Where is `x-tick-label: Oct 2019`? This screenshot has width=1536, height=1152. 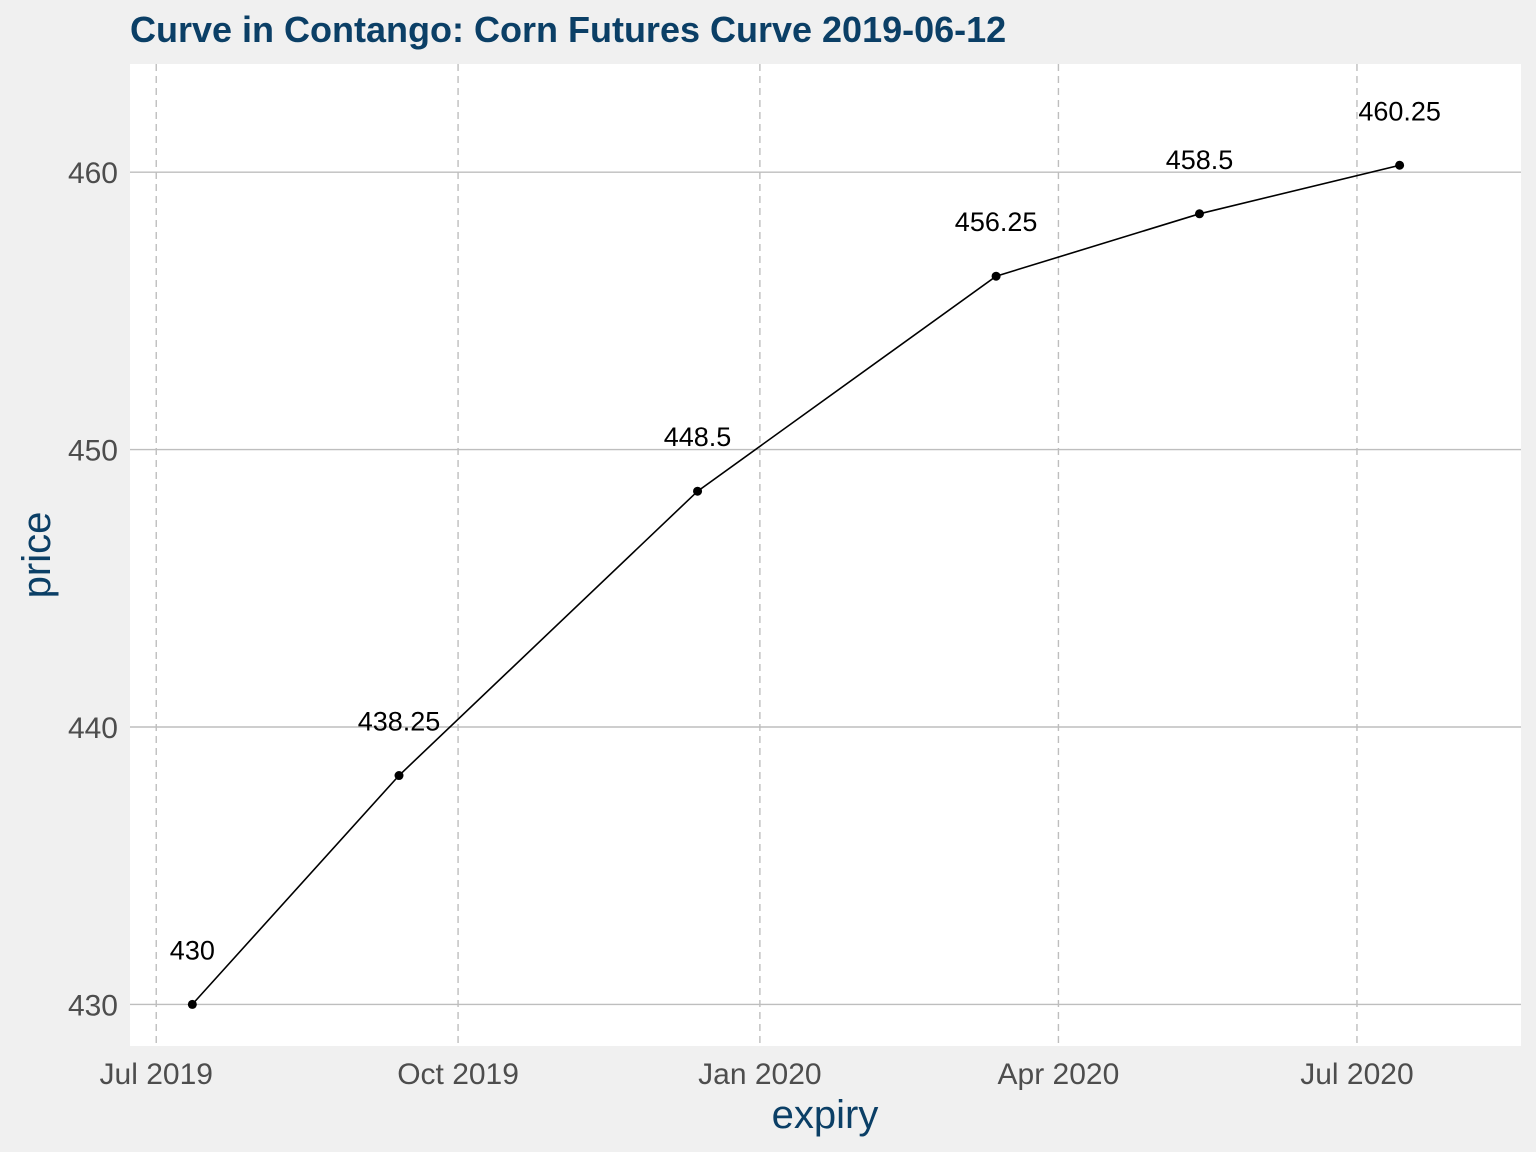
x-tick-label: Oct 2019 is located at coordinates (458, 1074).